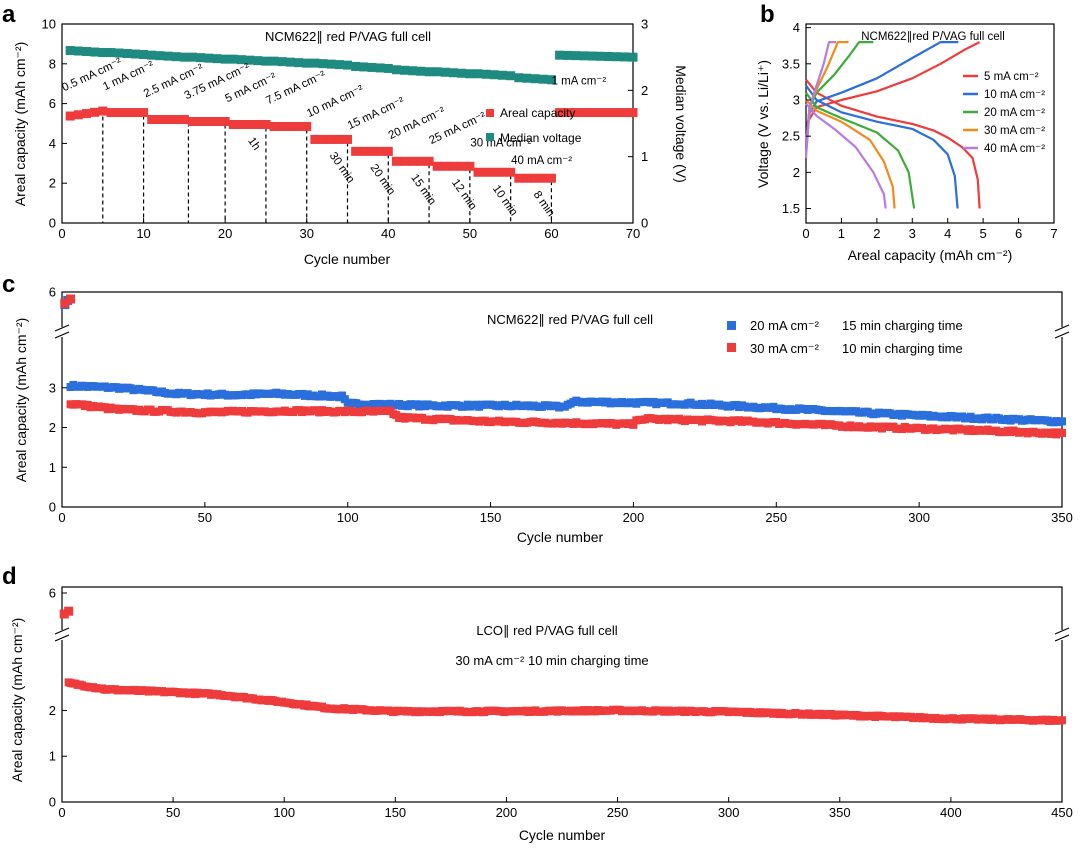 The height and width of the screenshot is (851, 1080). Describe the element at coordinates (876, 233) in the screenshot. I see `x-tick-label: 2` at that location.